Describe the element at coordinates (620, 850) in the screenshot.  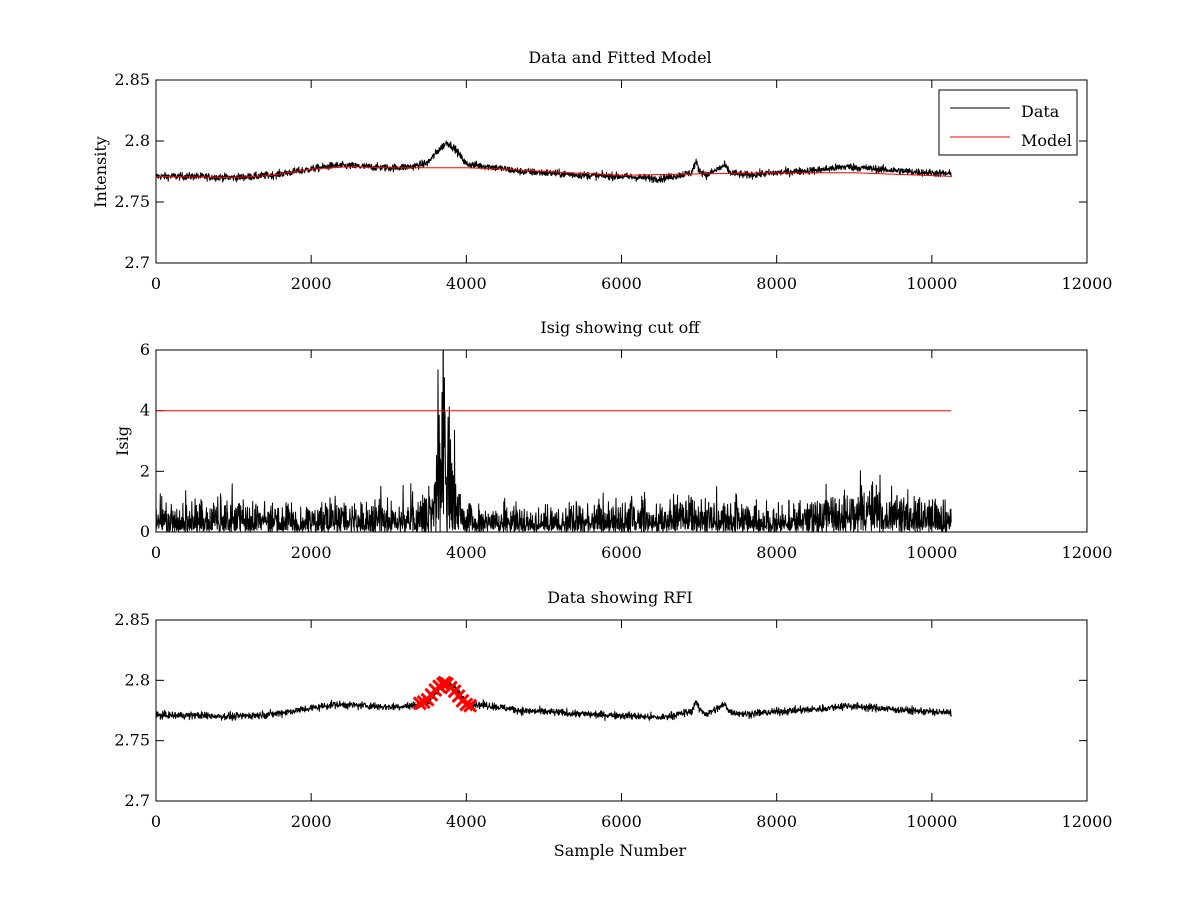
I see `x-axis-label: Sample Number` at that location.